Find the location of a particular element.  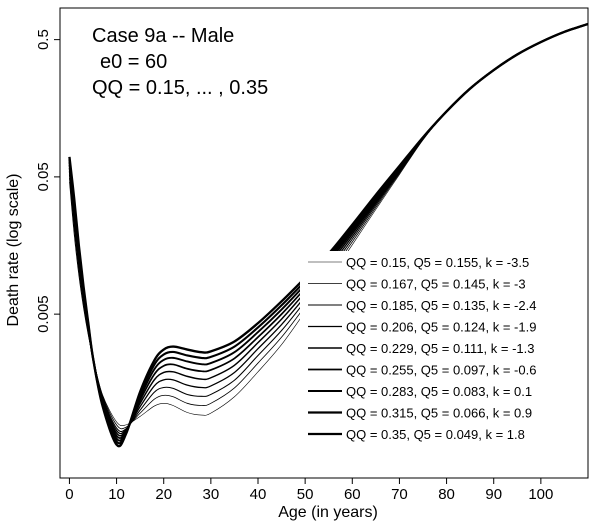

legend-entry: QQ = 0.206, Q5 = 0.124, k = -1.9 is located at coordinates (441, 327).